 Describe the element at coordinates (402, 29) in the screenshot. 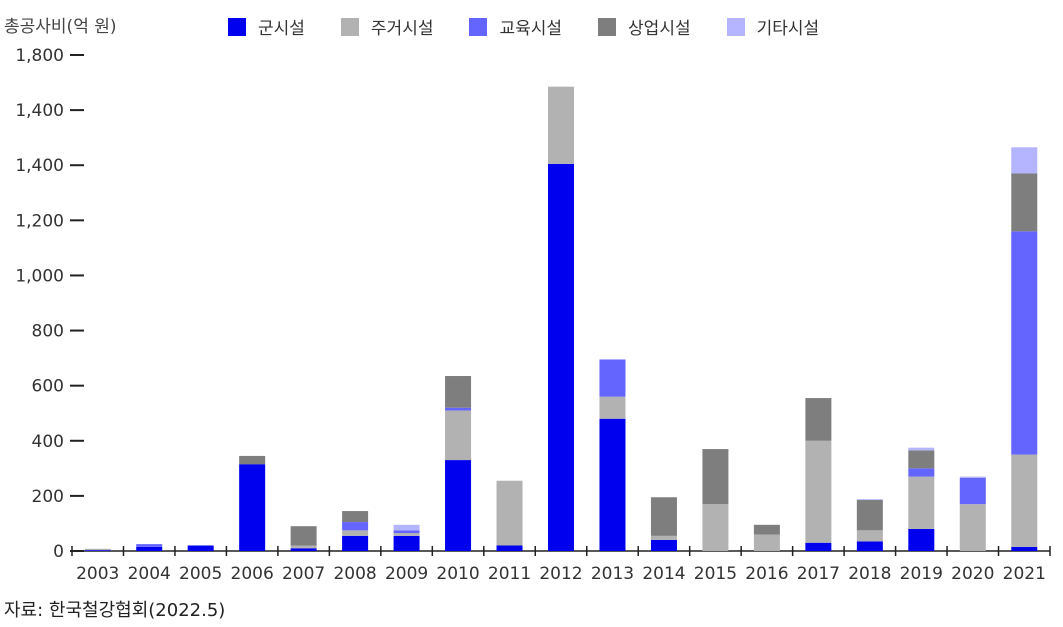

I see `legend-label: 주거시설` at that location.